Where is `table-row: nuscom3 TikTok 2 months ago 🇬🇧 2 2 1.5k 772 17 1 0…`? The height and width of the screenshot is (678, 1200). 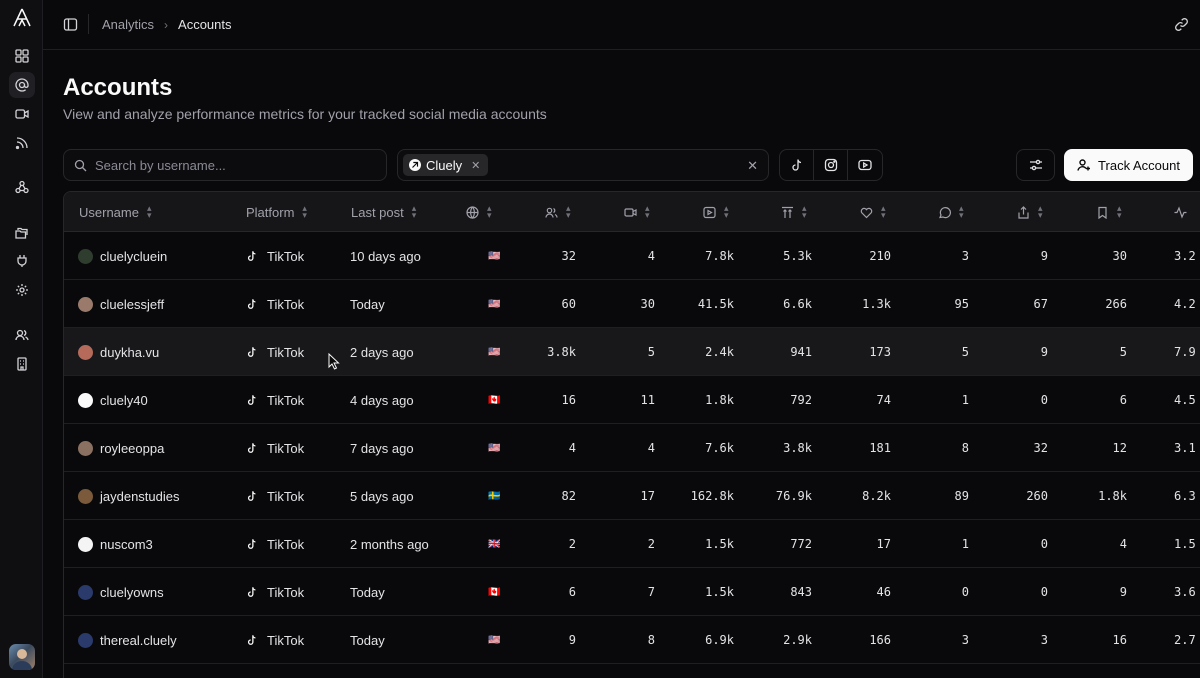 table-row: nuscom3 TikTok 2 months ago 🇬🇧 2 2 1.5k 772 17 1 0… is located at coordinates (632, 544).